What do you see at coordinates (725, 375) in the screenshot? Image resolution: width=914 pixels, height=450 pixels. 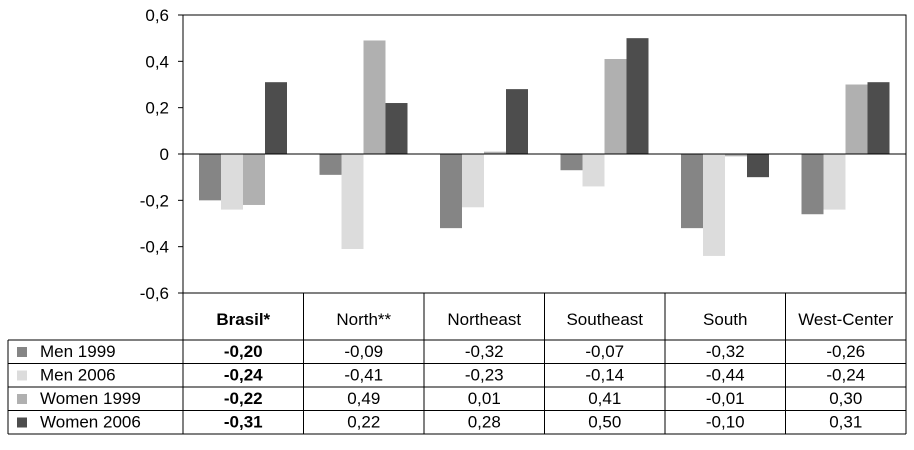 I see `data-label-men-2006-south: -0,44` at bounding box center [725, 375].